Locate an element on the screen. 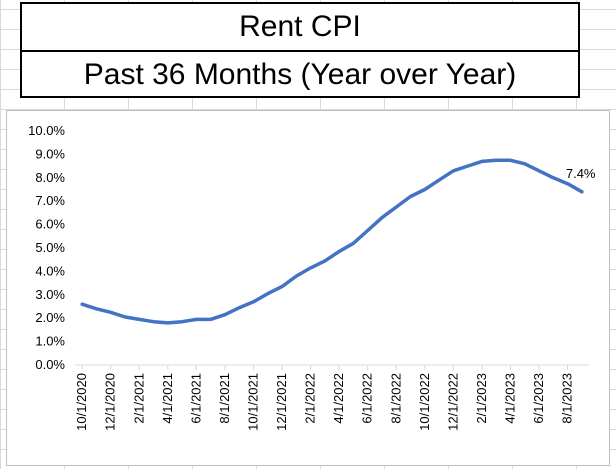  x-tick-label: 12/1/2021 is located at coordinates (281, 402).